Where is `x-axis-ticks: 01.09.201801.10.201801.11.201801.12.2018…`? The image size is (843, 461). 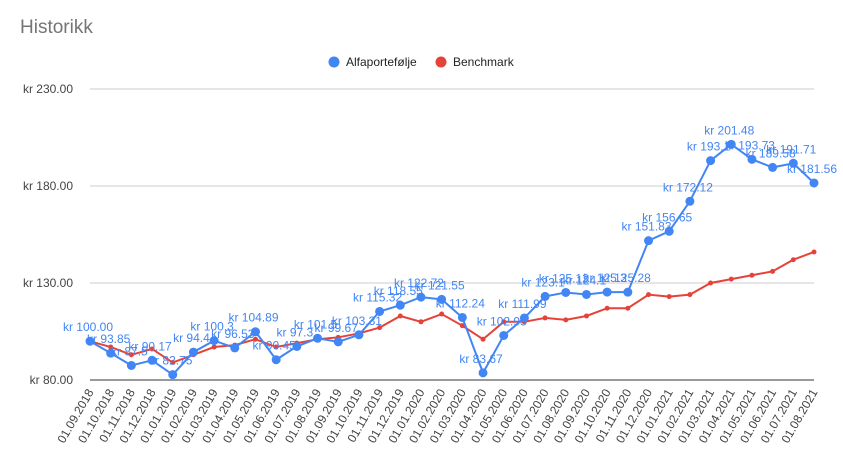 x-axis-ticks: 01.09.201801.10.201801.11.201801.12.2018… is located at coordinates (437, 415).